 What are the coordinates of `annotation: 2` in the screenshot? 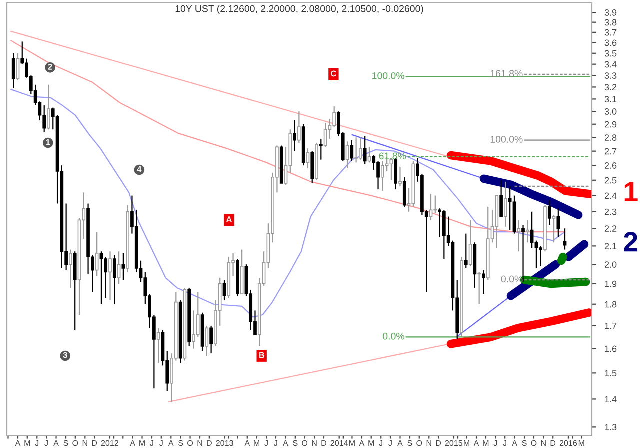 It's located at (50, 67).